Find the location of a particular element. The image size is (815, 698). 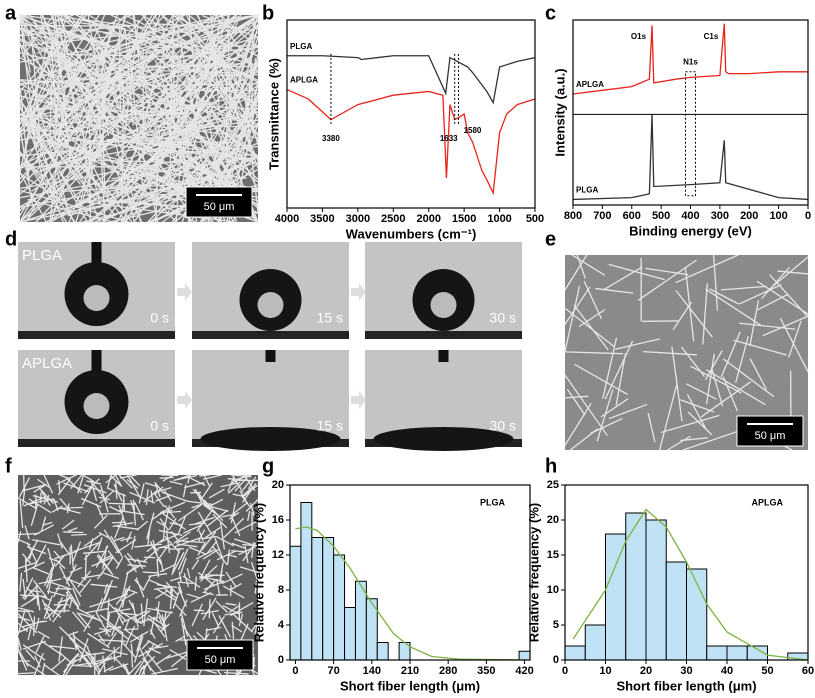

x-axis-label: Short fiber length (μm) is located at coordinates (410, 685).